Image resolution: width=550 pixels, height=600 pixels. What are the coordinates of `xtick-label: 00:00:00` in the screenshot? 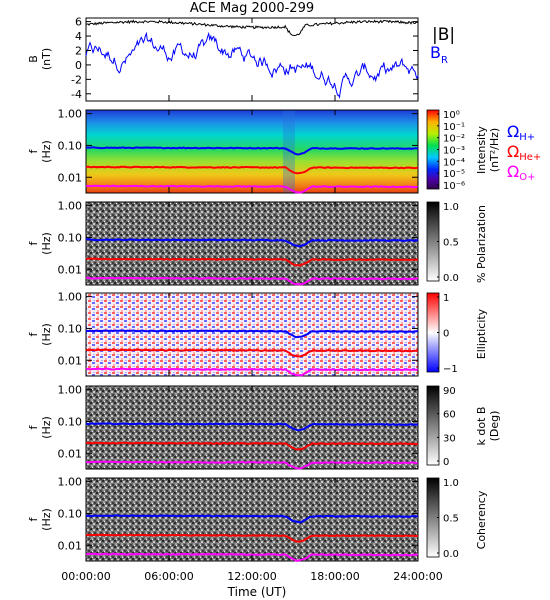 It's located at (85, 576).